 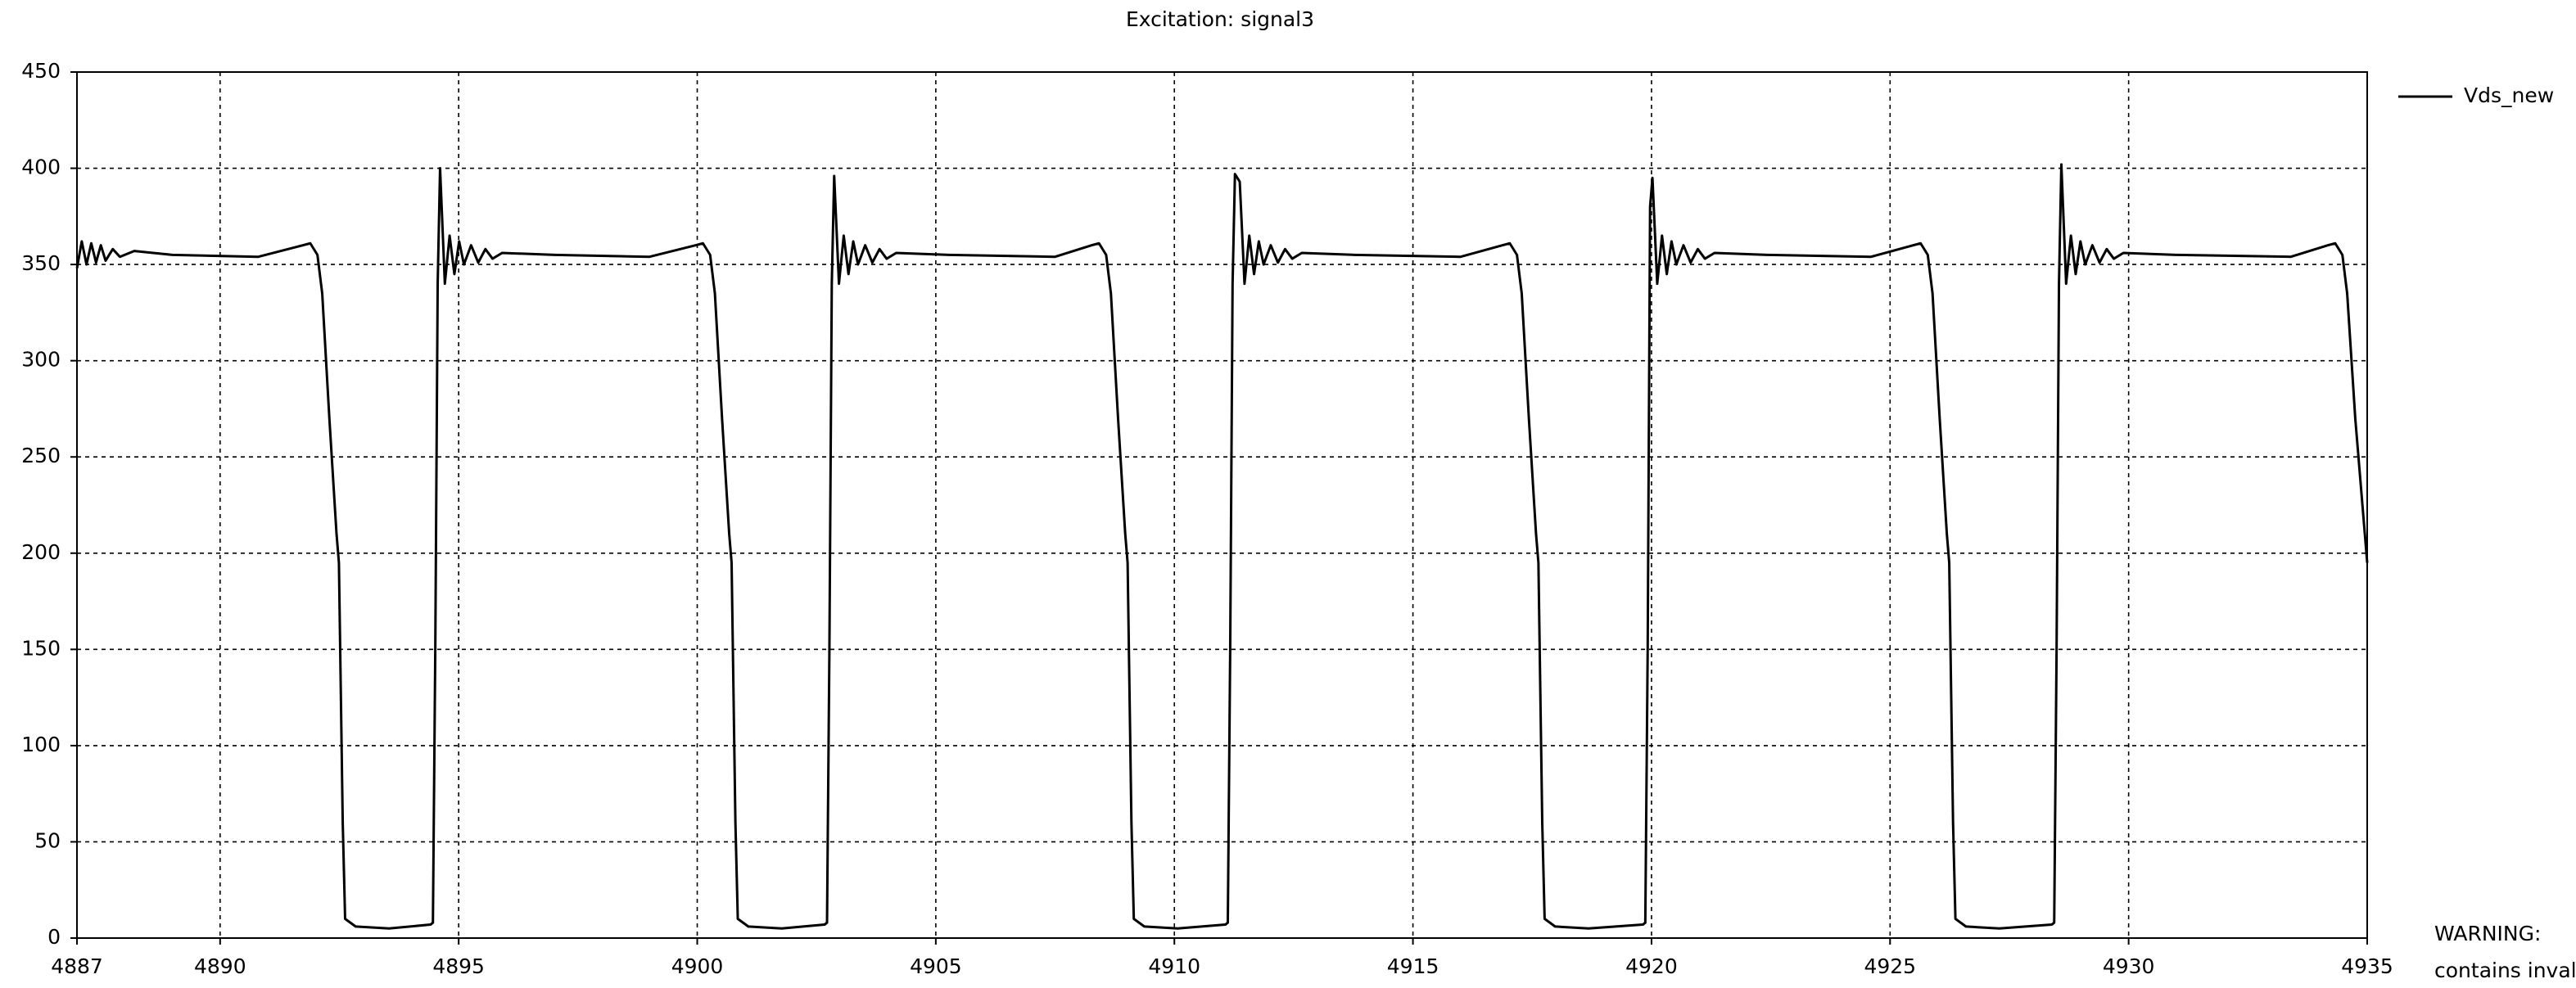 What do you see at coordinates (936, 966) in the screenshot?
I see `x-tick-label: 4905` at bounding box center [936, 966].